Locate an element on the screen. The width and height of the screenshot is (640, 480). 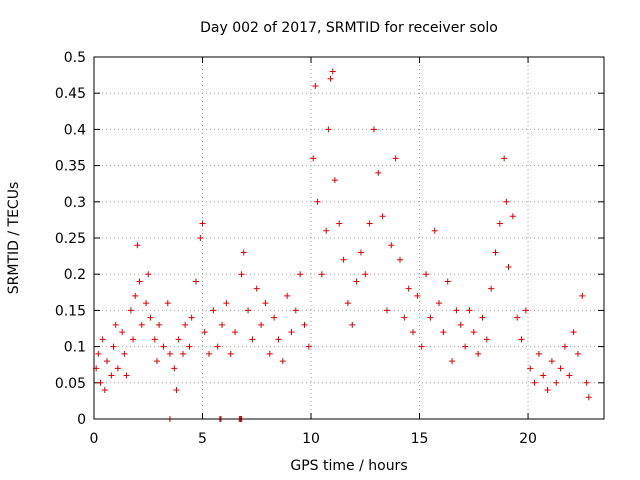
y-axis-title: SRMTID / TECUs is located at coordinates (14, 238).